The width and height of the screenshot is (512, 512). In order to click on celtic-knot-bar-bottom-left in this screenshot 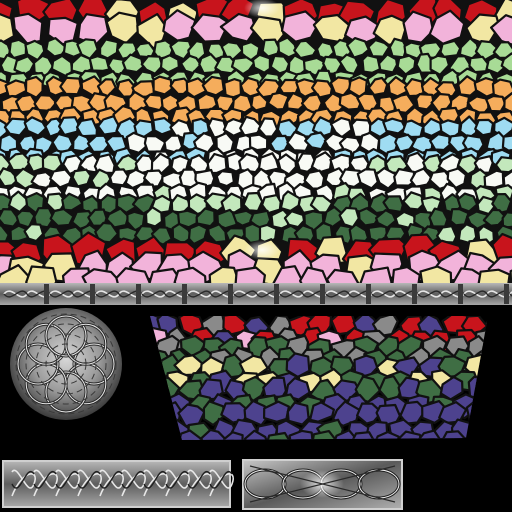, I will do `click(118, 484)`.